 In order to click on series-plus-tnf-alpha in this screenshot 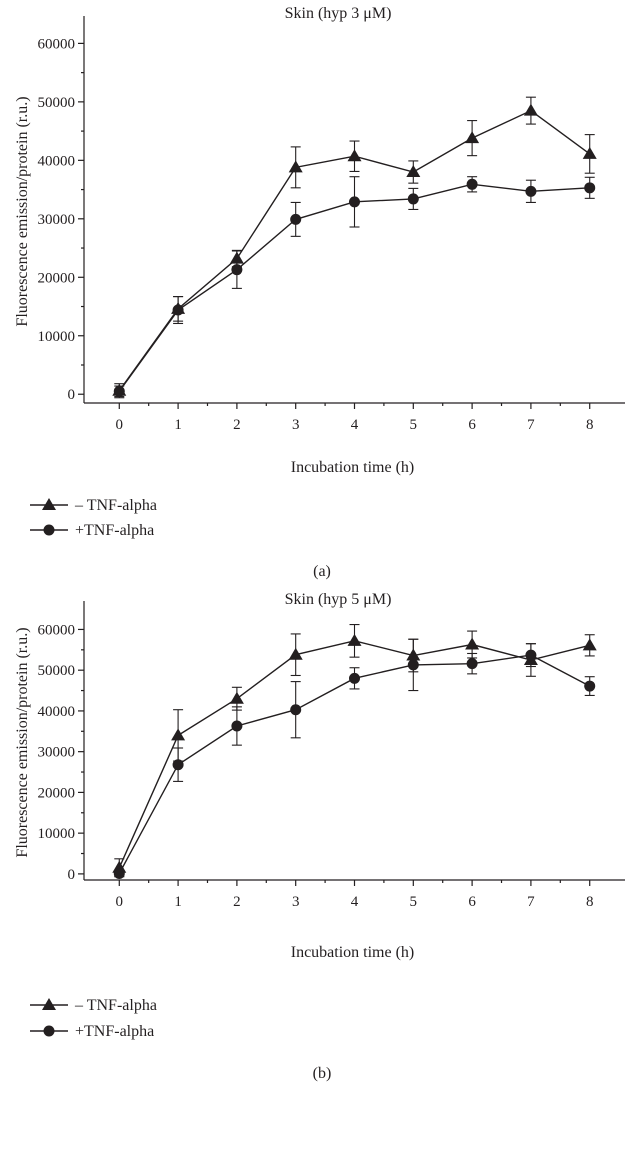, I will do `click(354, 287)`.